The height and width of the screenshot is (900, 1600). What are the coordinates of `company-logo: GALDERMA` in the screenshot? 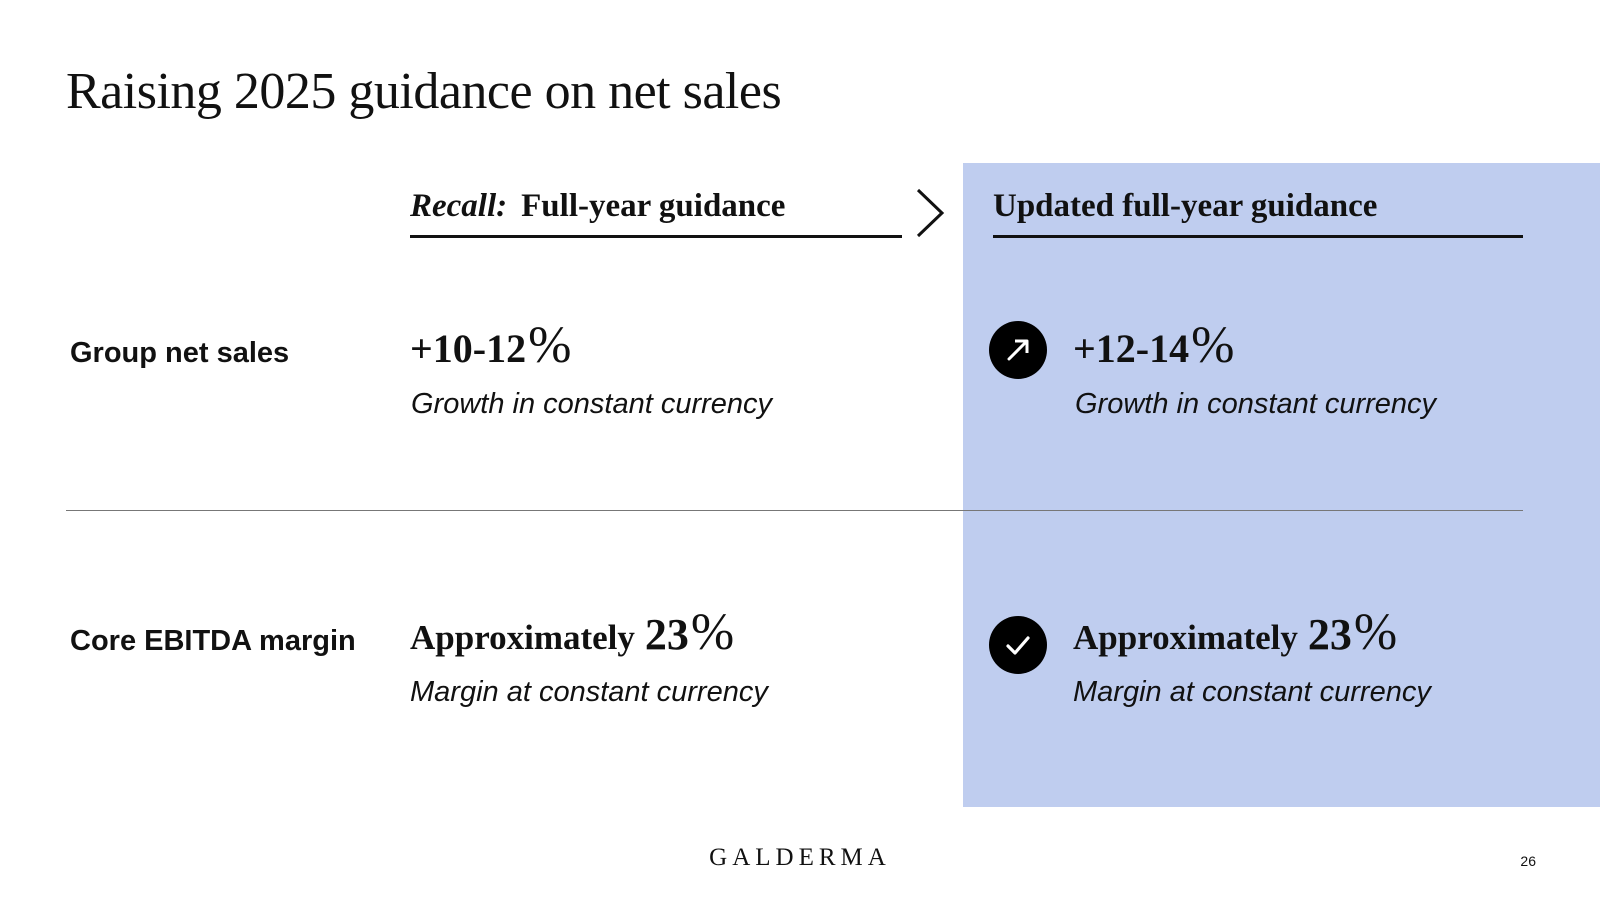 It's located at (800, 857).